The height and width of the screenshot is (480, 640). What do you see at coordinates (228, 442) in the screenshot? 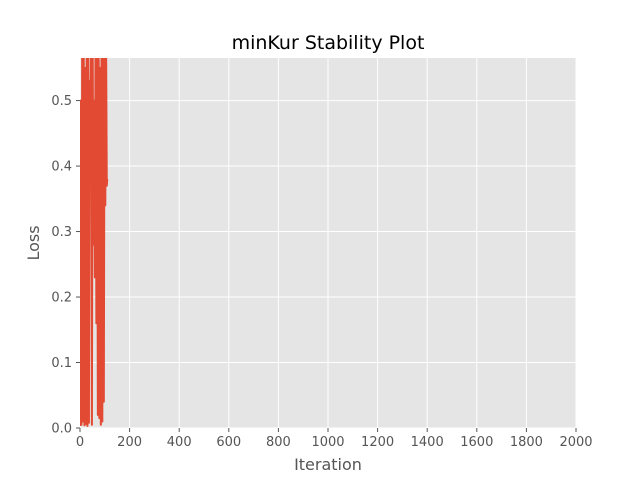
I see `x-tick-label: 600` at bounding box center [228, 442].